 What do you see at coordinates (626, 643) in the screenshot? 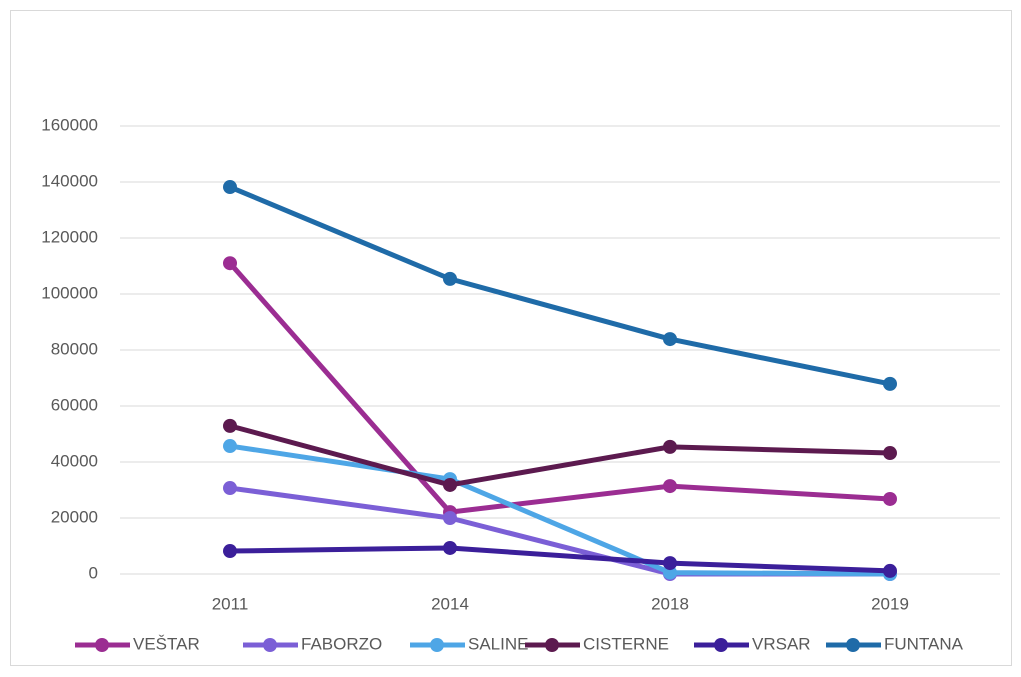
I see `legend-label: CISTERNE` at bounding box center [626, 643].